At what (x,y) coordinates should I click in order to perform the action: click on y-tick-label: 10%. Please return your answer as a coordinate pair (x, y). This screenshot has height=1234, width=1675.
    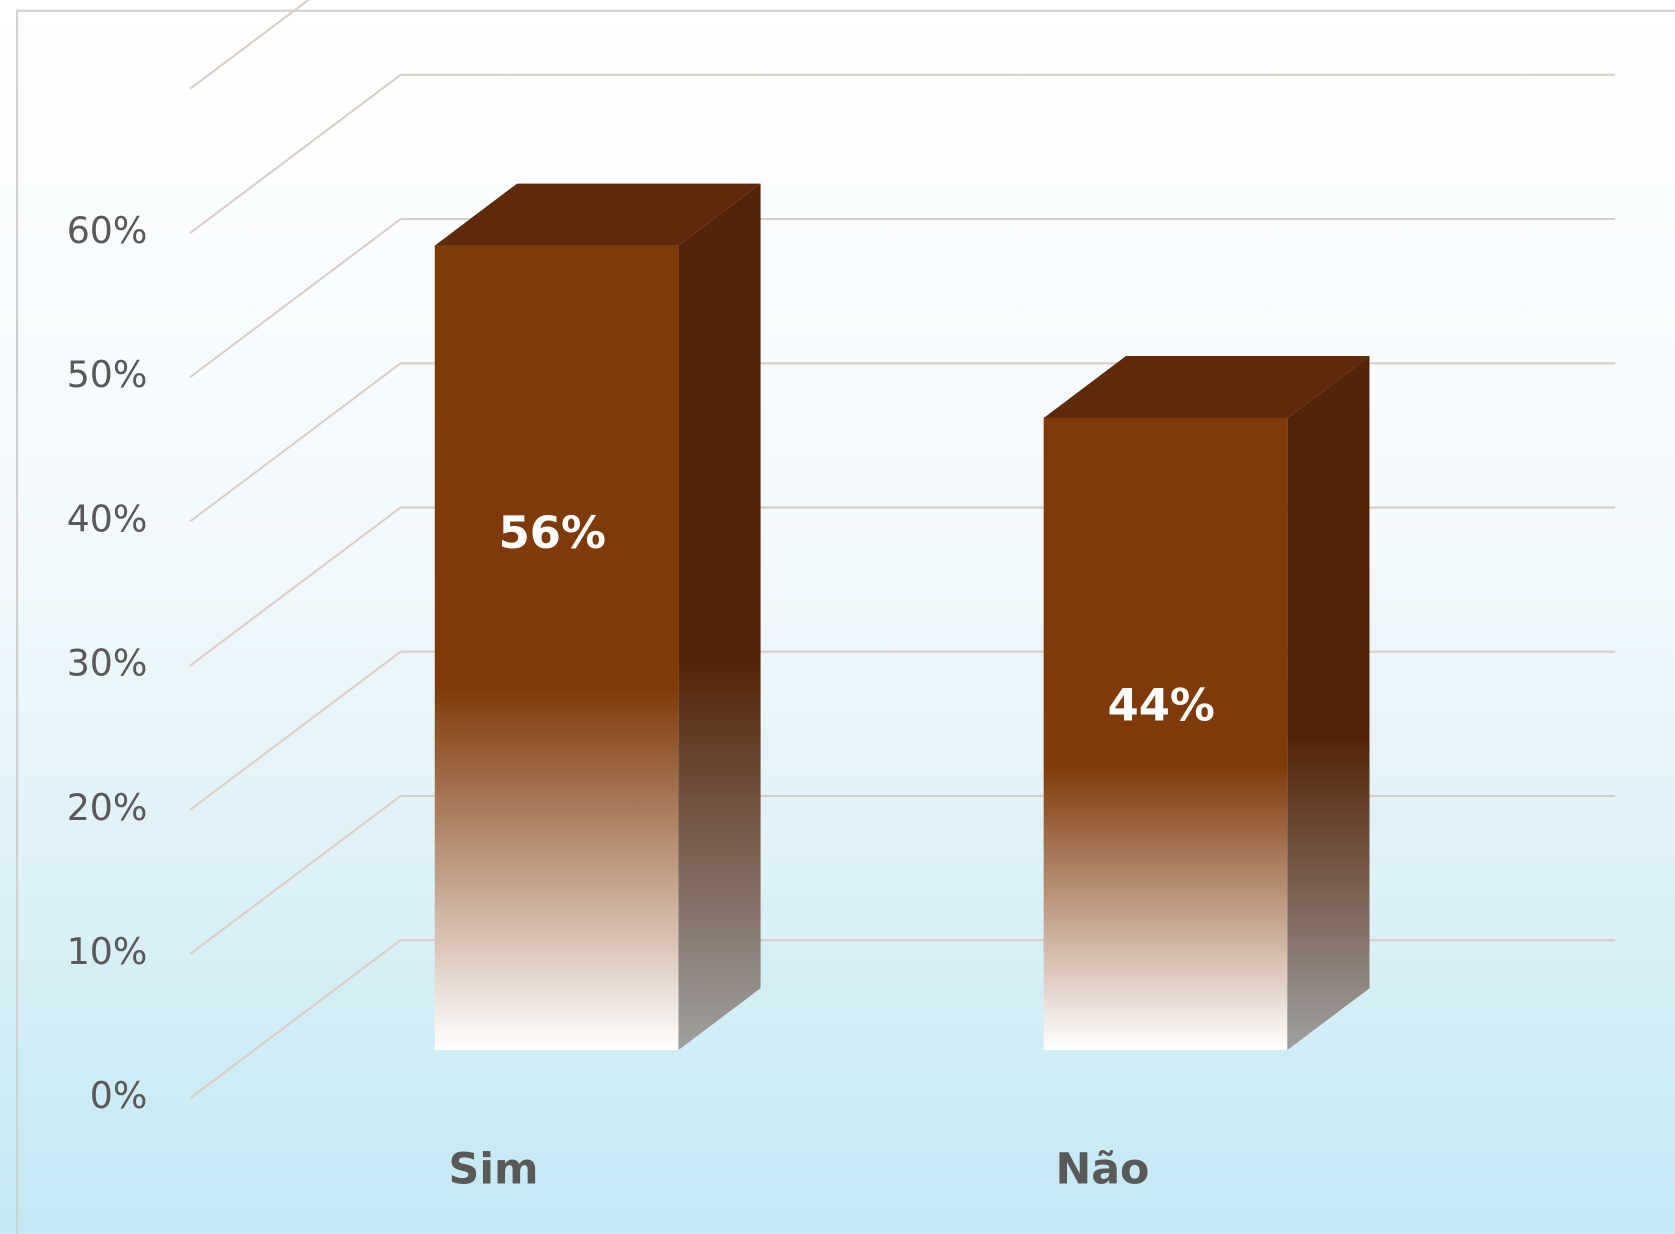
    Looking at the image, I should click on (107, 951).